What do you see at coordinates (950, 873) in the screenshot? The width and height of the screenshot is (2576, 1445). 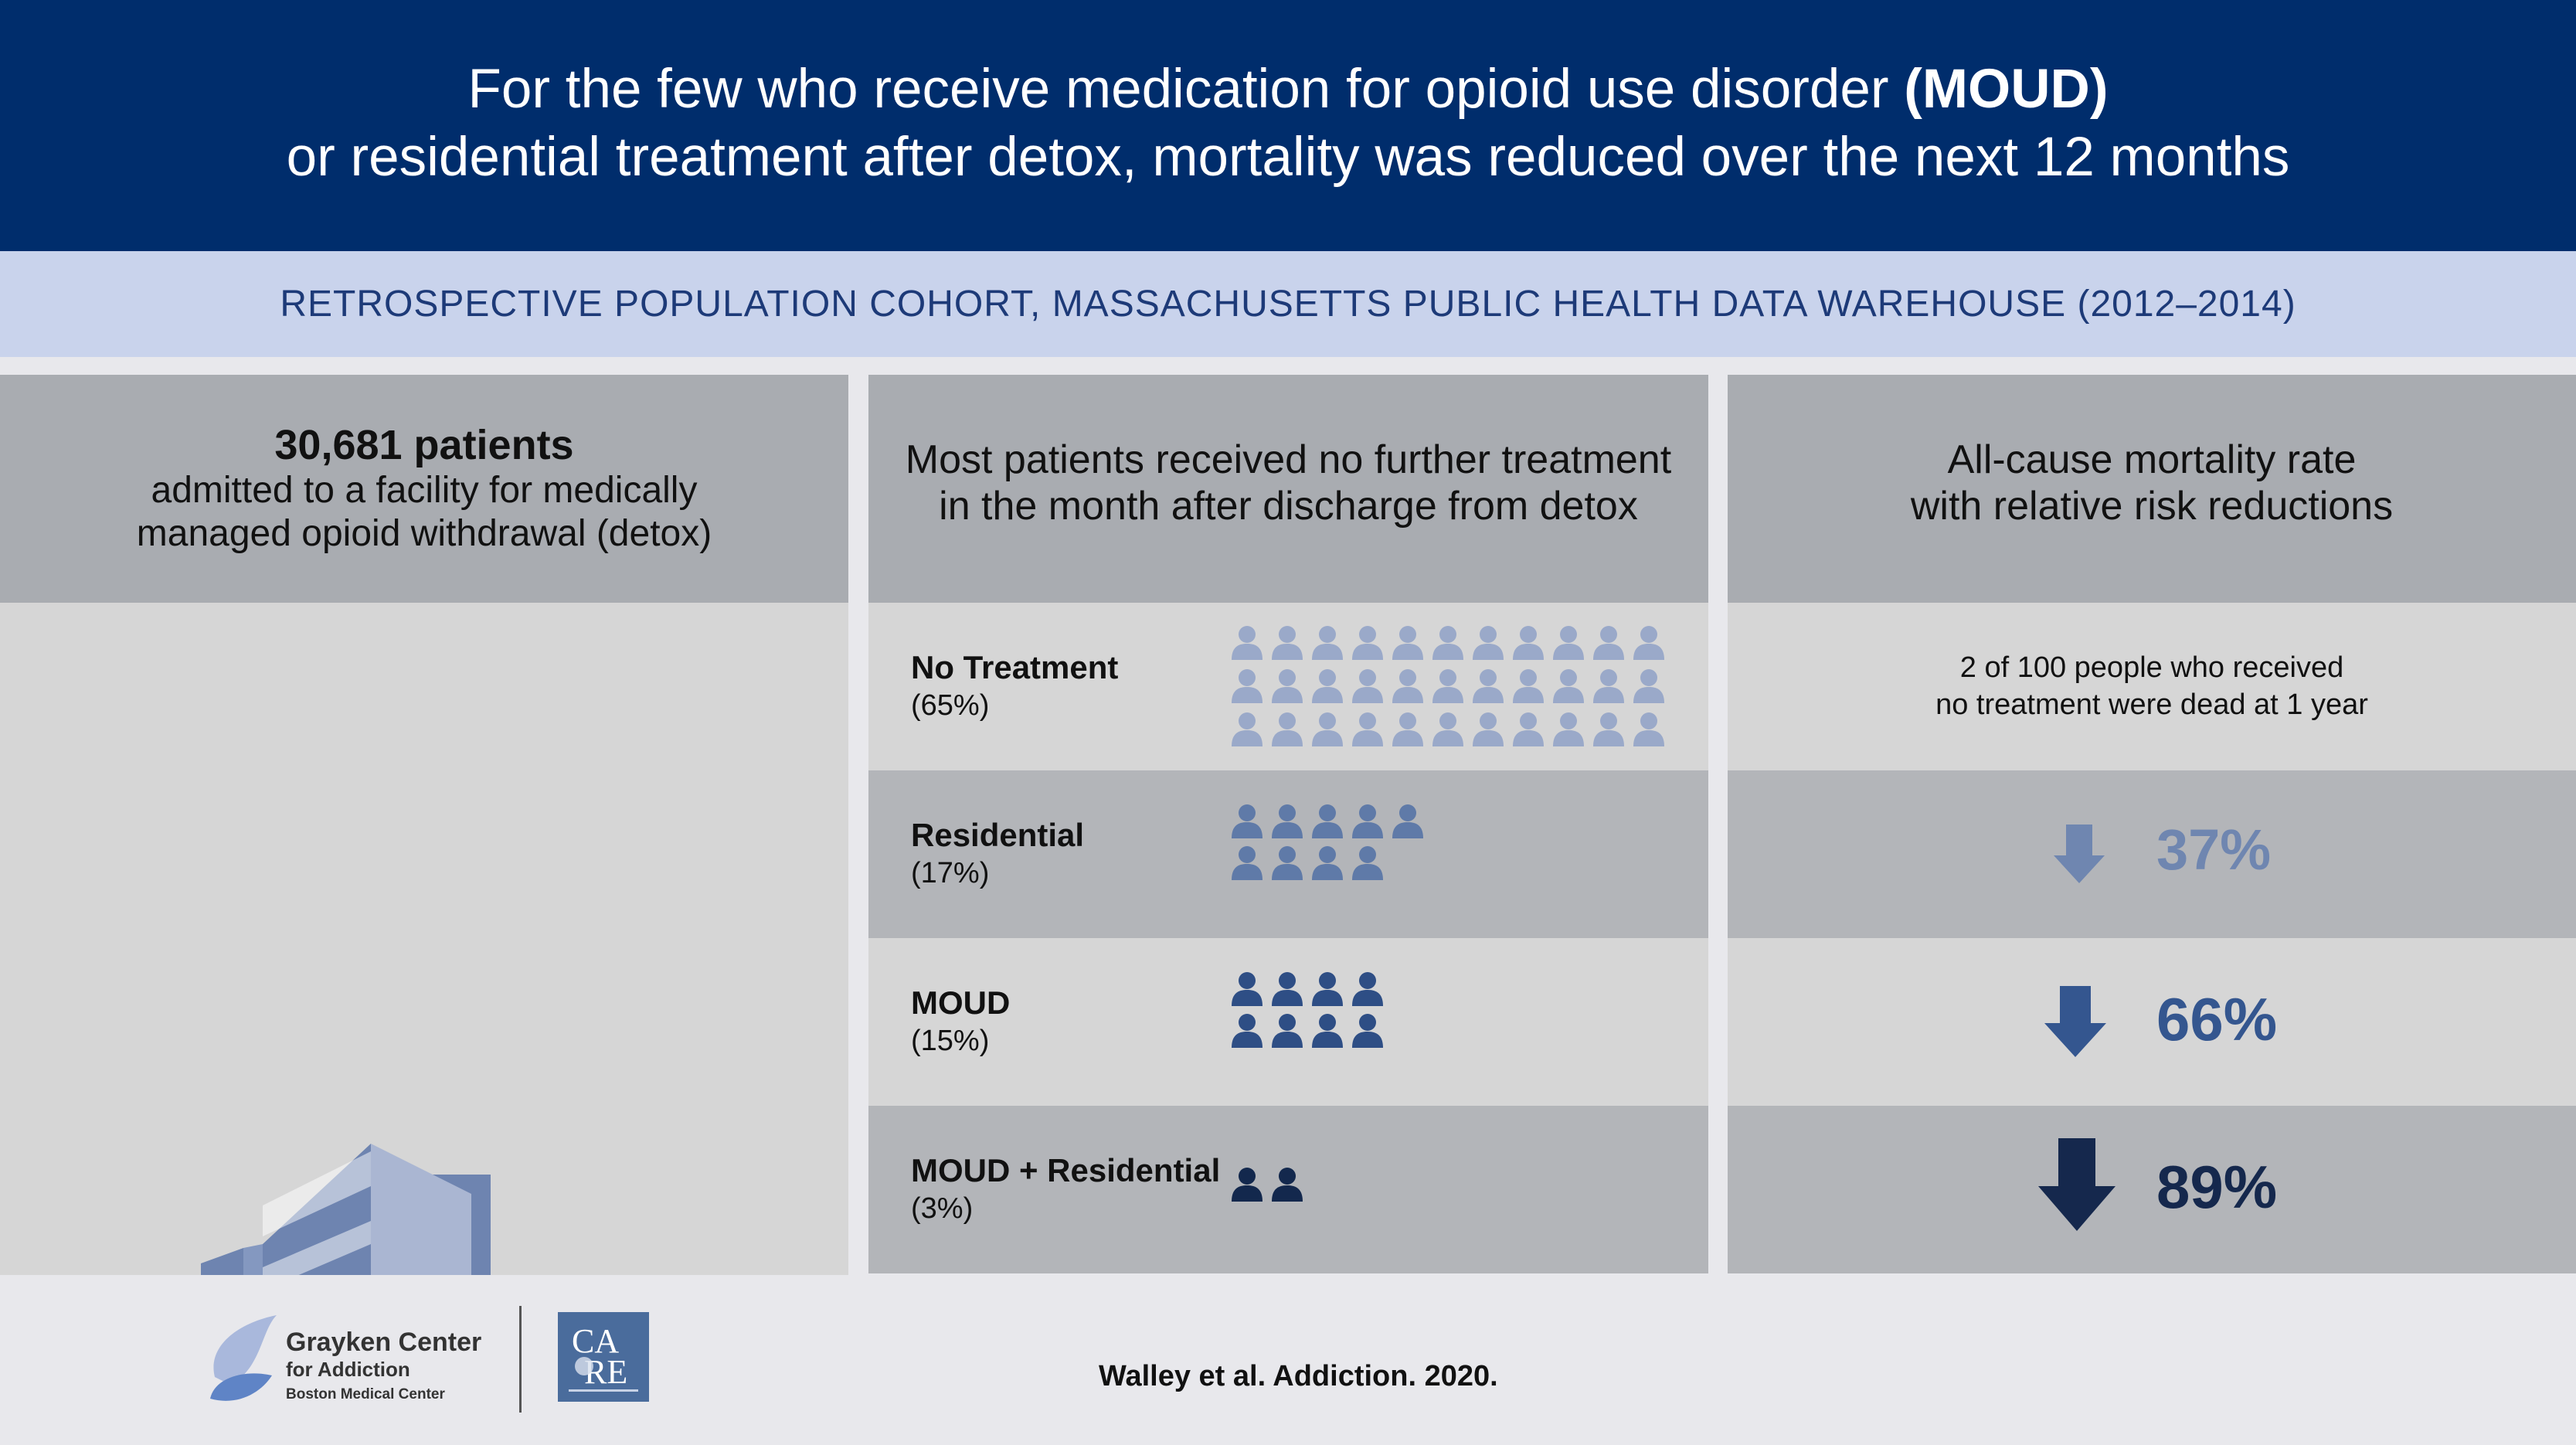 I see `treatment-pct: (17%)` at bounding box center [950, 873].